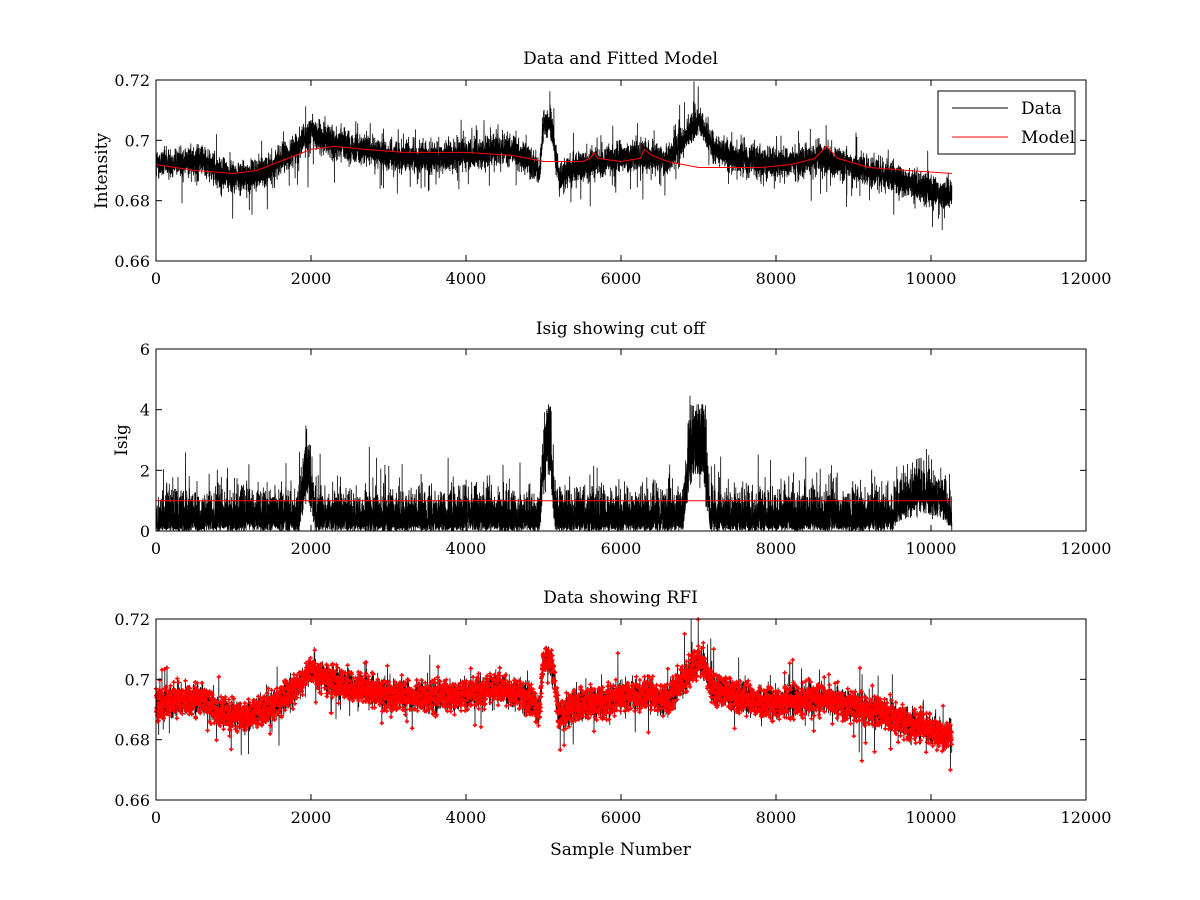  I want to click on legend: Data Model, so click(1006, 122).